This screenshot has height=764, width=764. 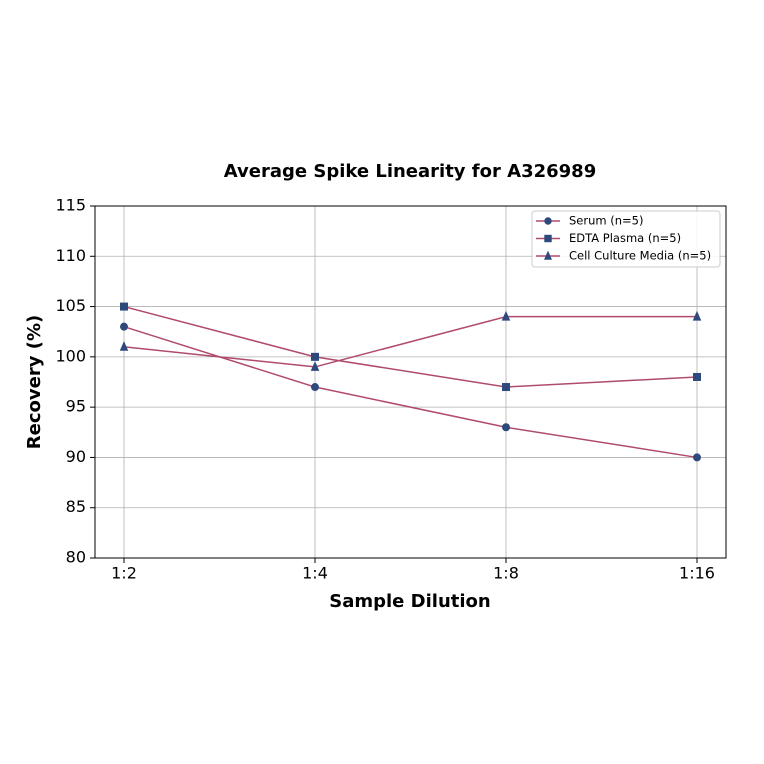 What do you see at coordinates (640, 256) in the screenshot?
I see `legend-label: Cell Culture Media (n=5)` at bounding box center [640, 256].